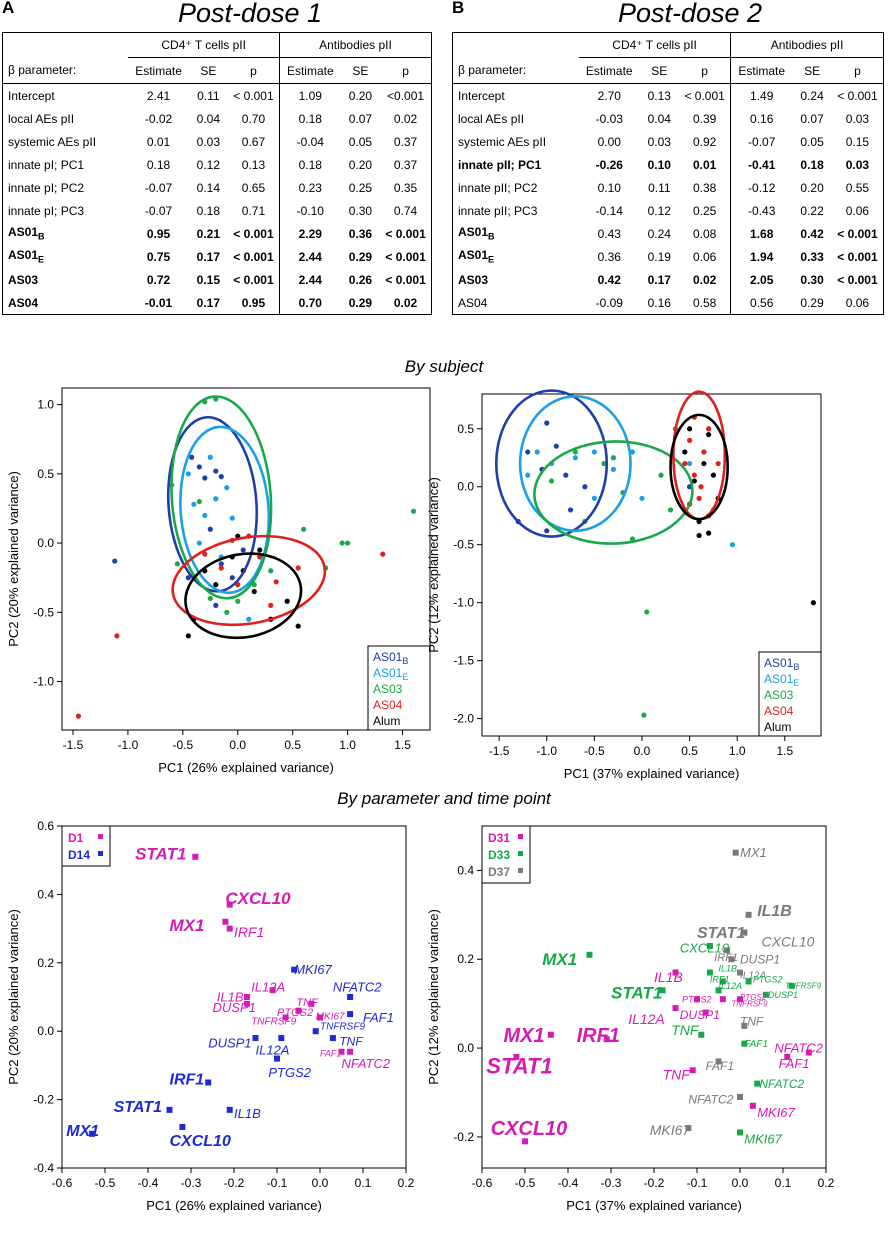 This screenshot has height=1234, width=888. What do you see at coordinates (309, 118) in the screenshot?
I see `cell-e2: 0.18` at bounding box center [309, 118].